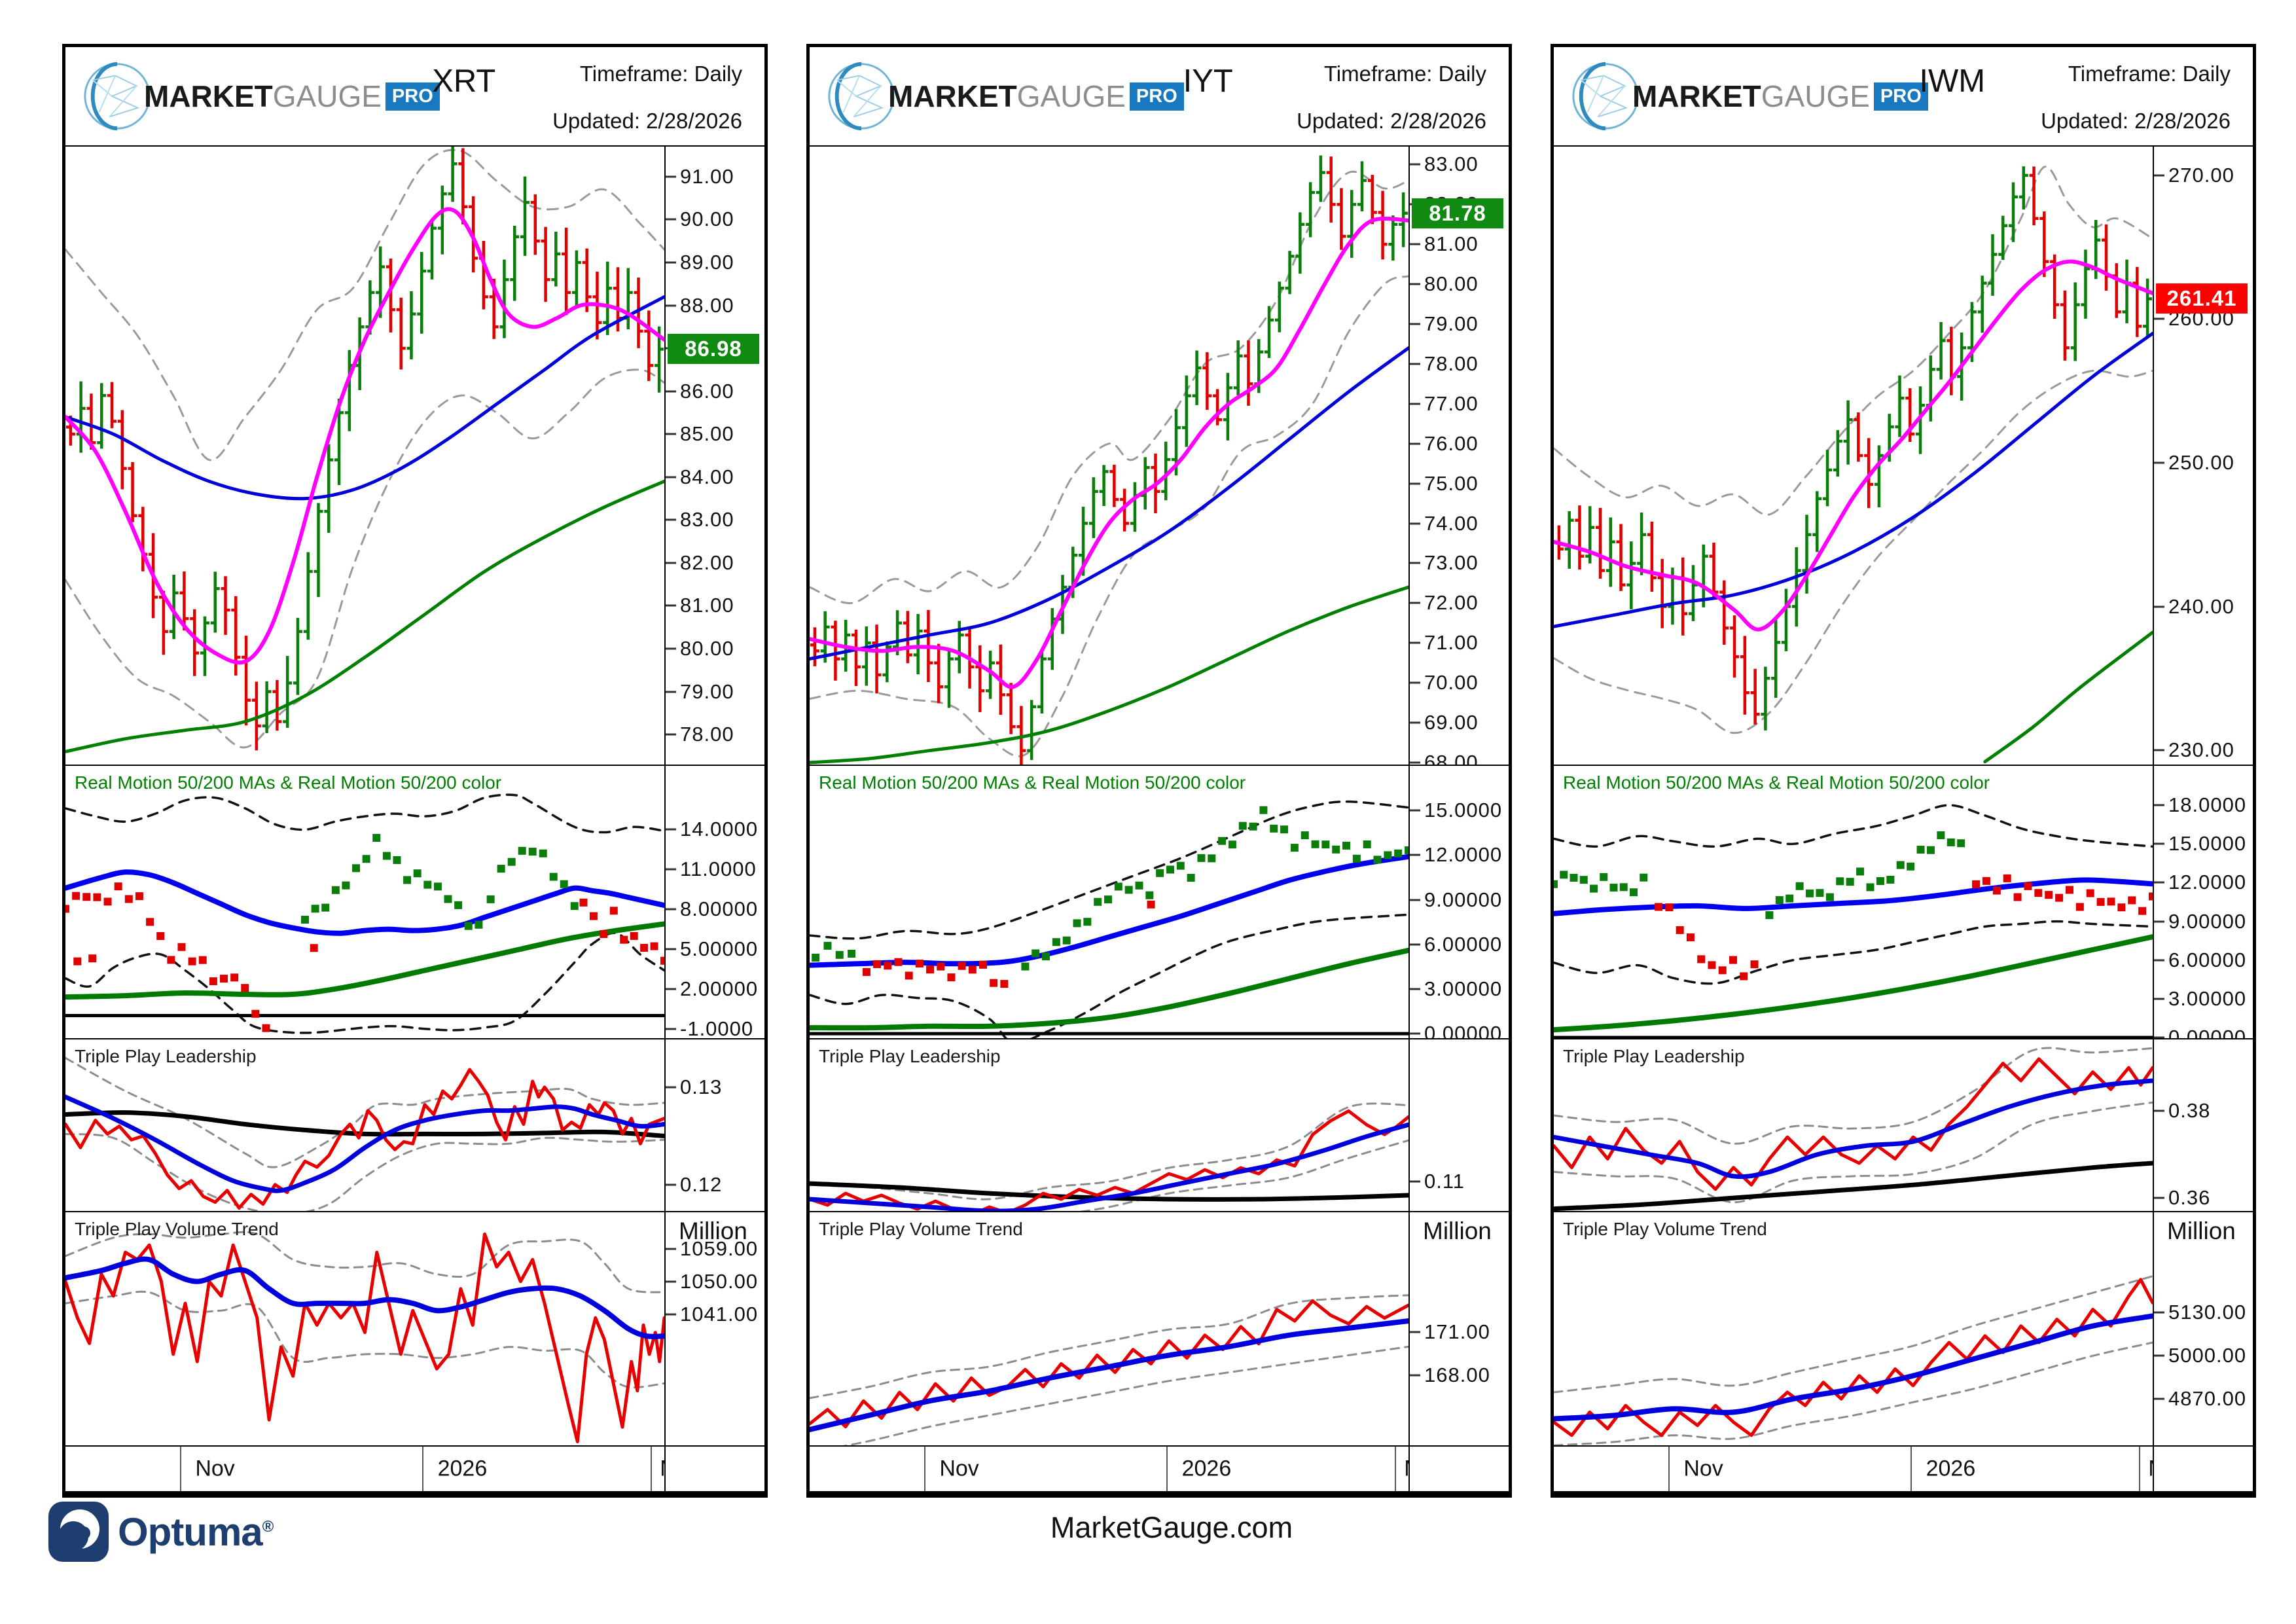 The width and height of the screenshot is (2296, 1624). I want to click on optuma-wordmark: Optuma®, so click(196, 1531).